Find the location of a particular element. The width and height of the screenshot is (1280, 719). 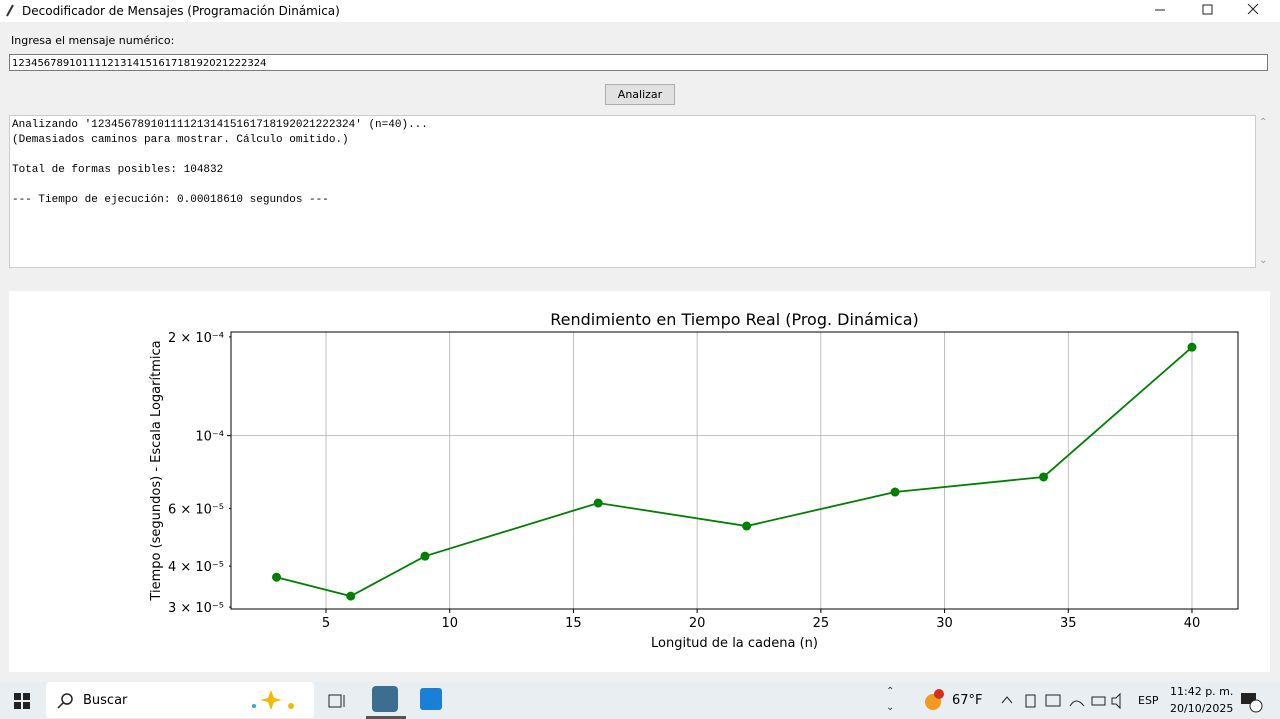

search-decoration is located at coordinates (273, 700).